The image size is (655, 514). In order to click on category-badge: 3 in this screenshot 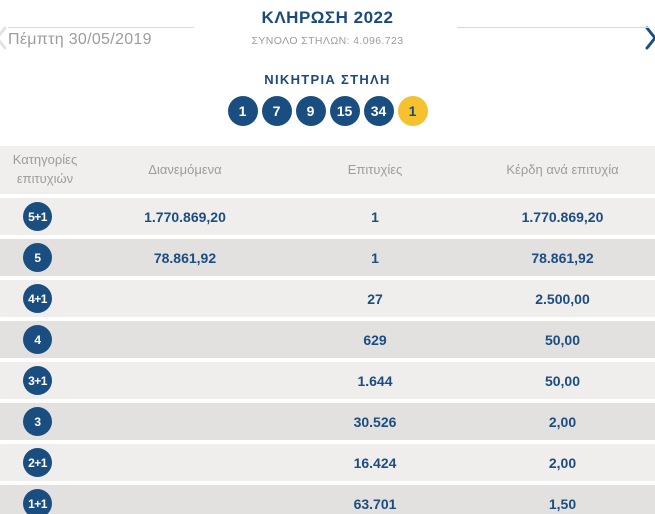, I will do `click(37, 421)`.